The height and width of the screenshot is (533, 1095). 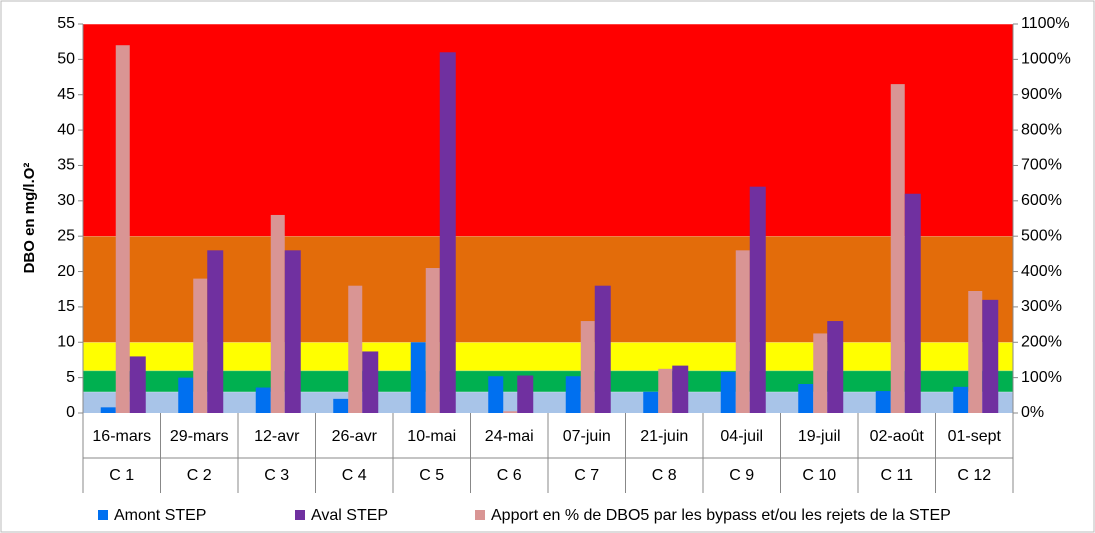 I want to click on y2-tick-label: 1100%, so click(x=1045, y=23).